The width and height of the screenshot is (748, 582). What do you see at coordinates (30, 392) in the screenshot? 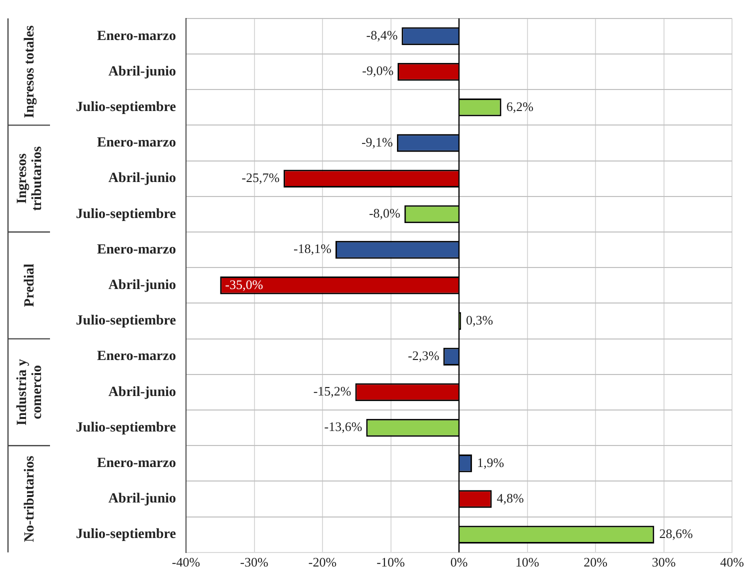
I see `text: Industria y comercio` at bounding box center [30, 392].